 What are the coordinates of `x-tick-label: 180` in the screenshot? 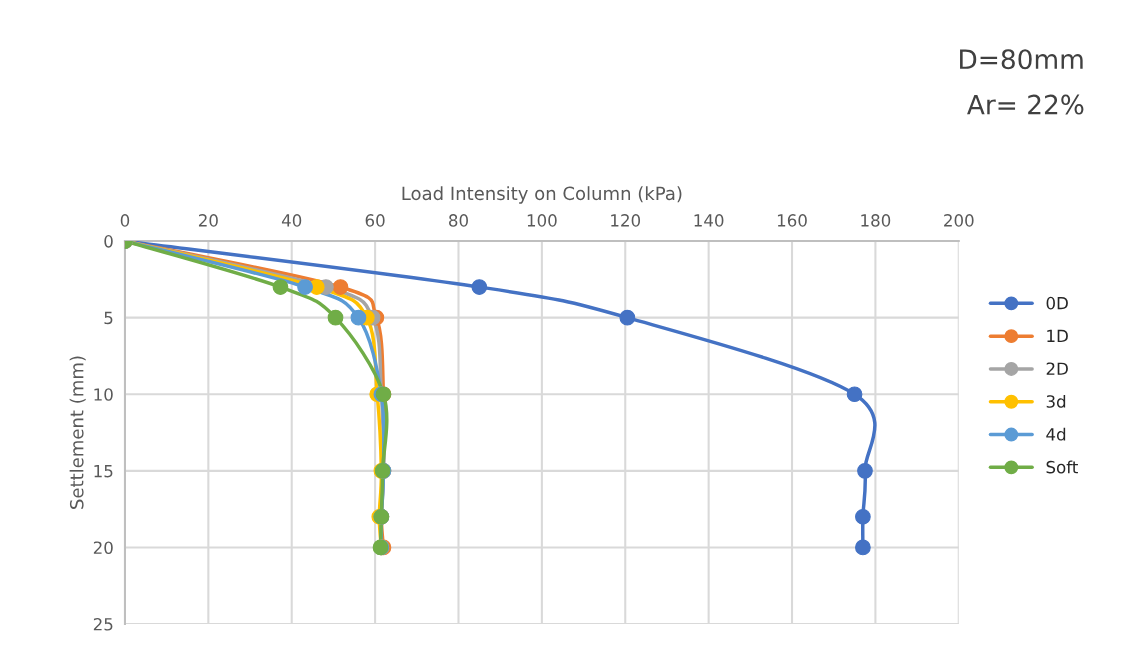 It's located at (876, 220).